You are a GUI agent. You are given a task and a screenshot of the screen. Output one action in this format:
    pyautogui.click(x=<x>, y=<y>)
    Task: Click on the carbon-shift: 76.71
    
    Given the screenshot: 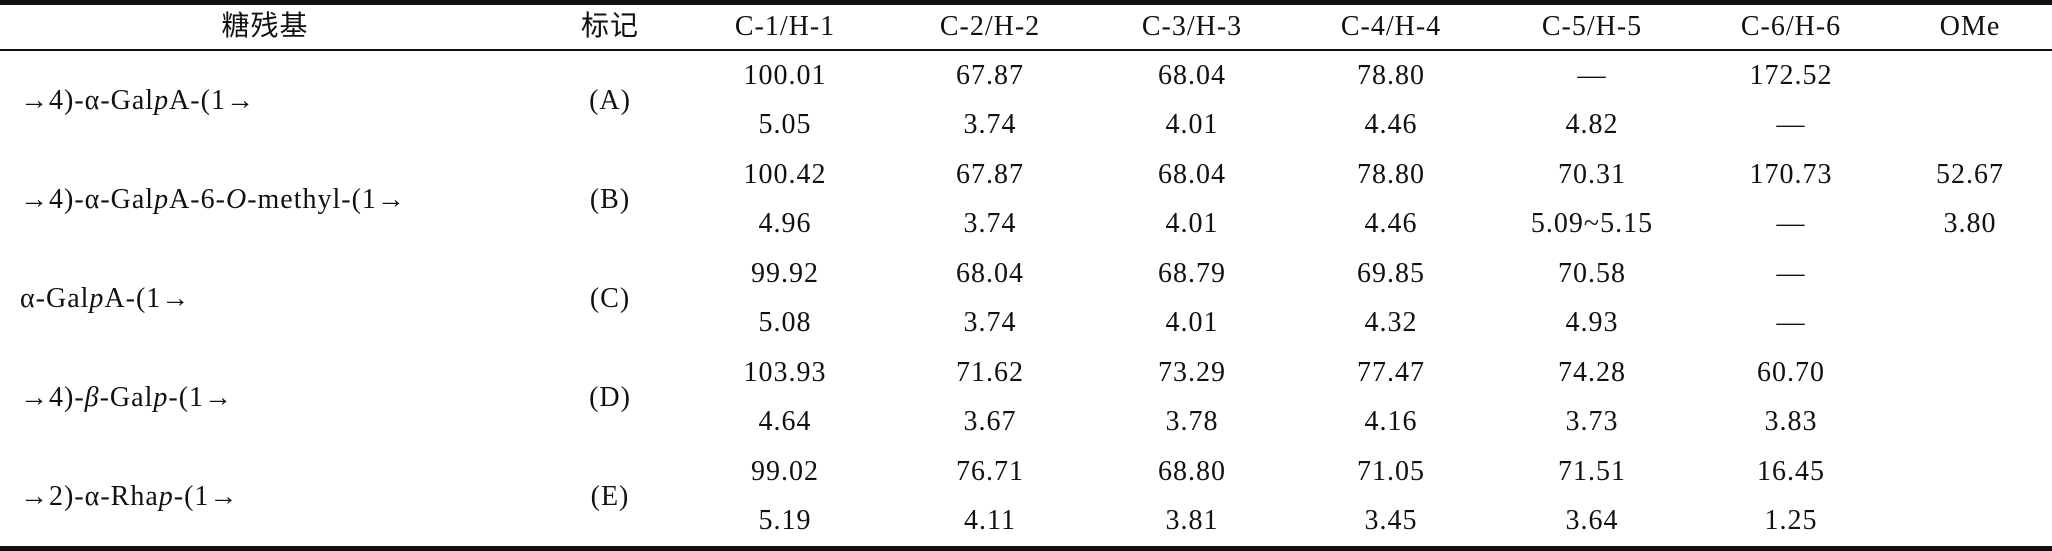 What is the action you would take?
    pyautogui.click(x=990, y=471)
    